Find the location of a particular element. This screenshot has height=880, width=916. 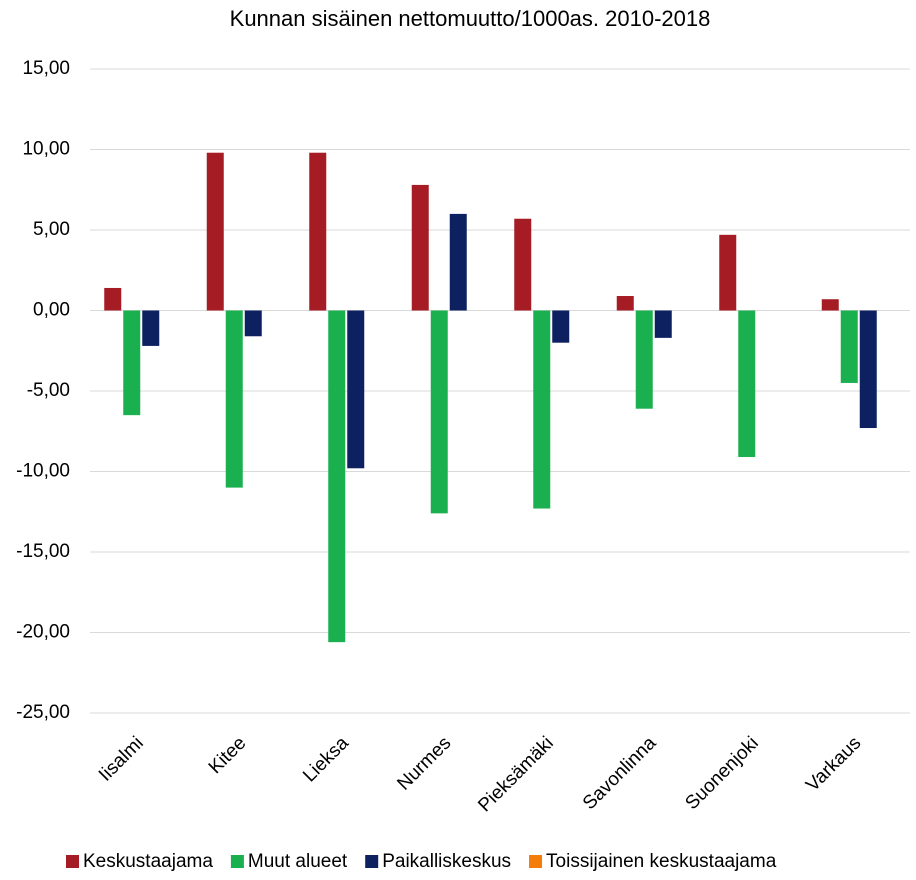

x-tick-label: Kitee is located at coordinates (227, 755).